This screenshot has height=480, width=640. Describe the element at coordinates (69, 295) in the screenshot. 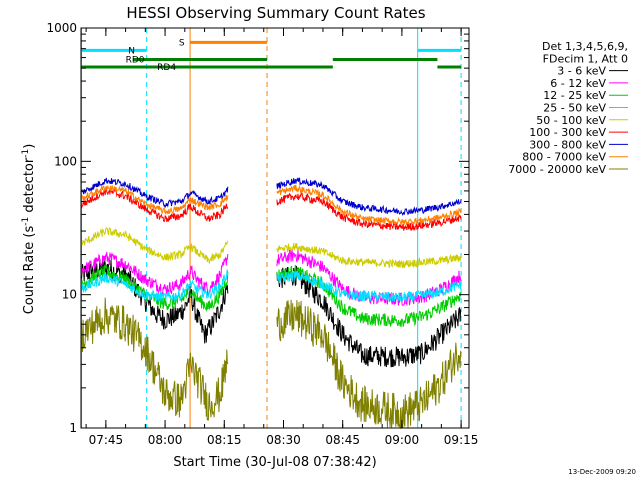

I see `y-tick-label: 10` at that location.